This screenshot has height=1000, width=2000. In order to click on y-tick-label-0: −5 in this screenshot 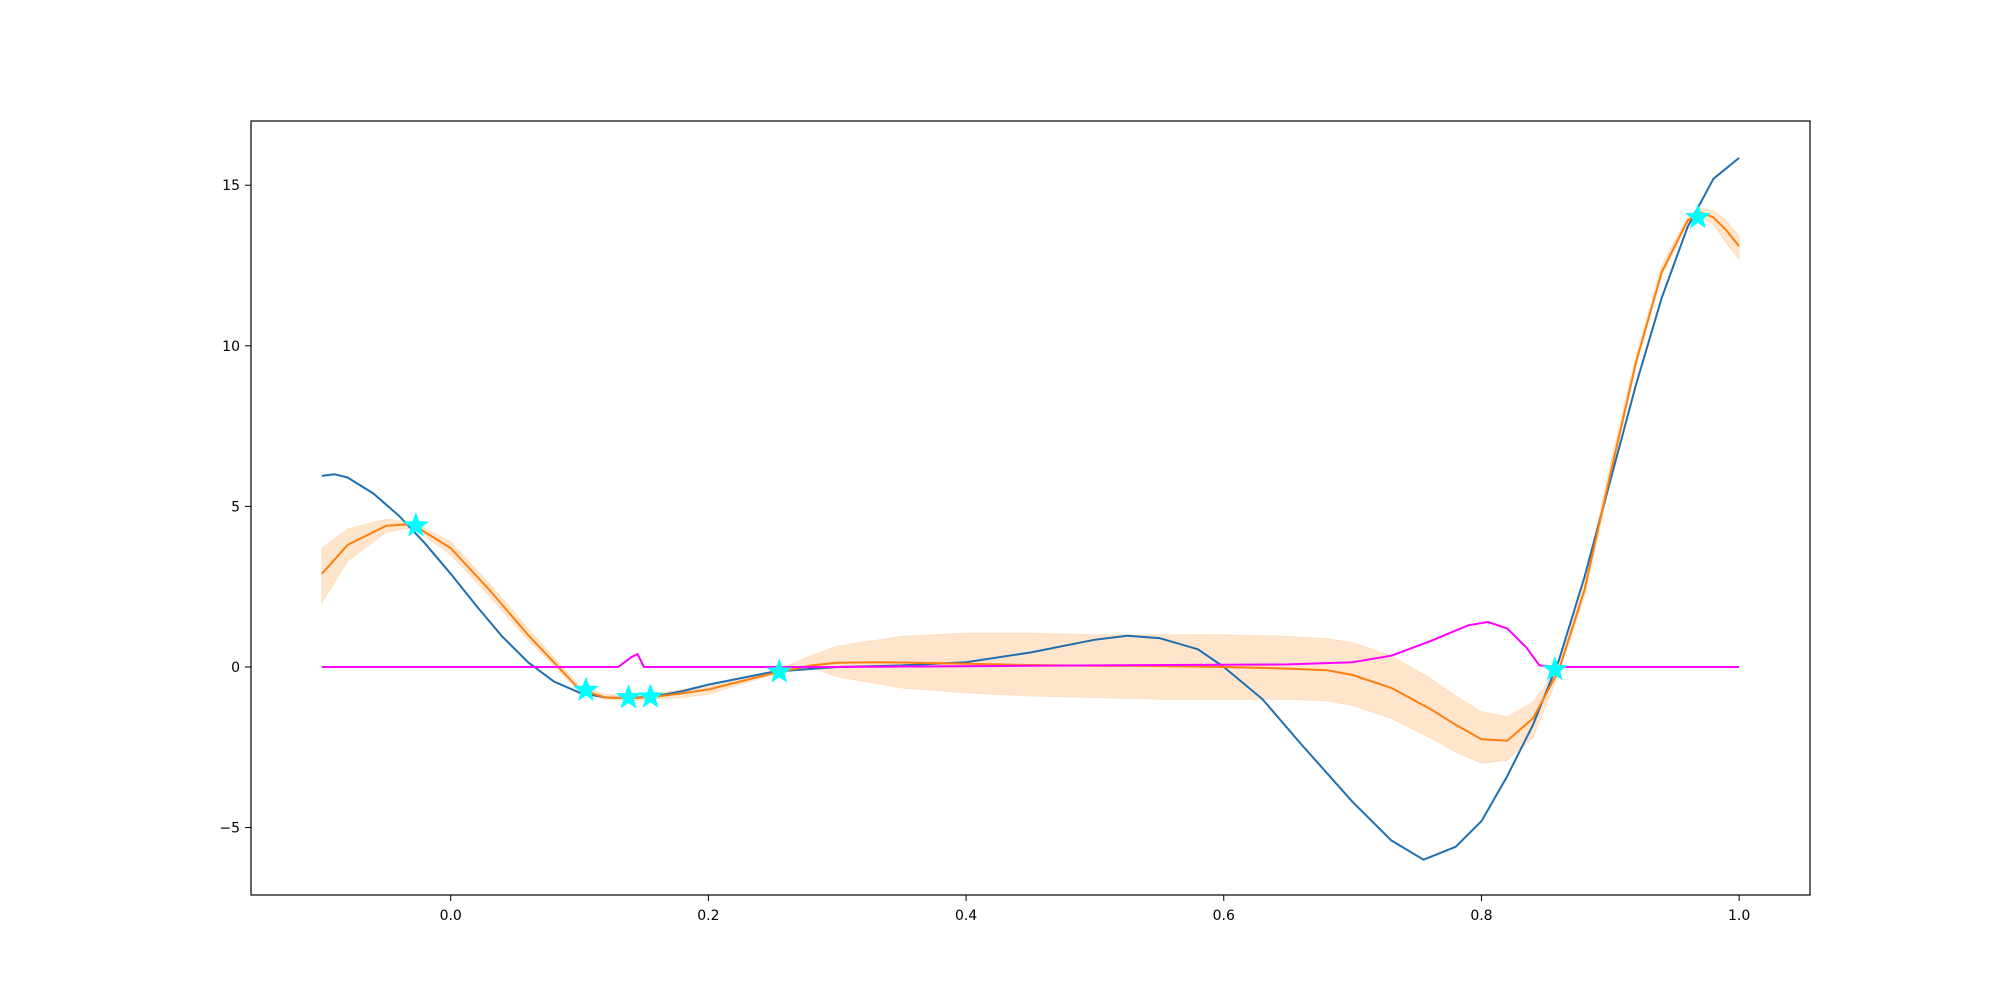, I will do `click(229, 829)`.